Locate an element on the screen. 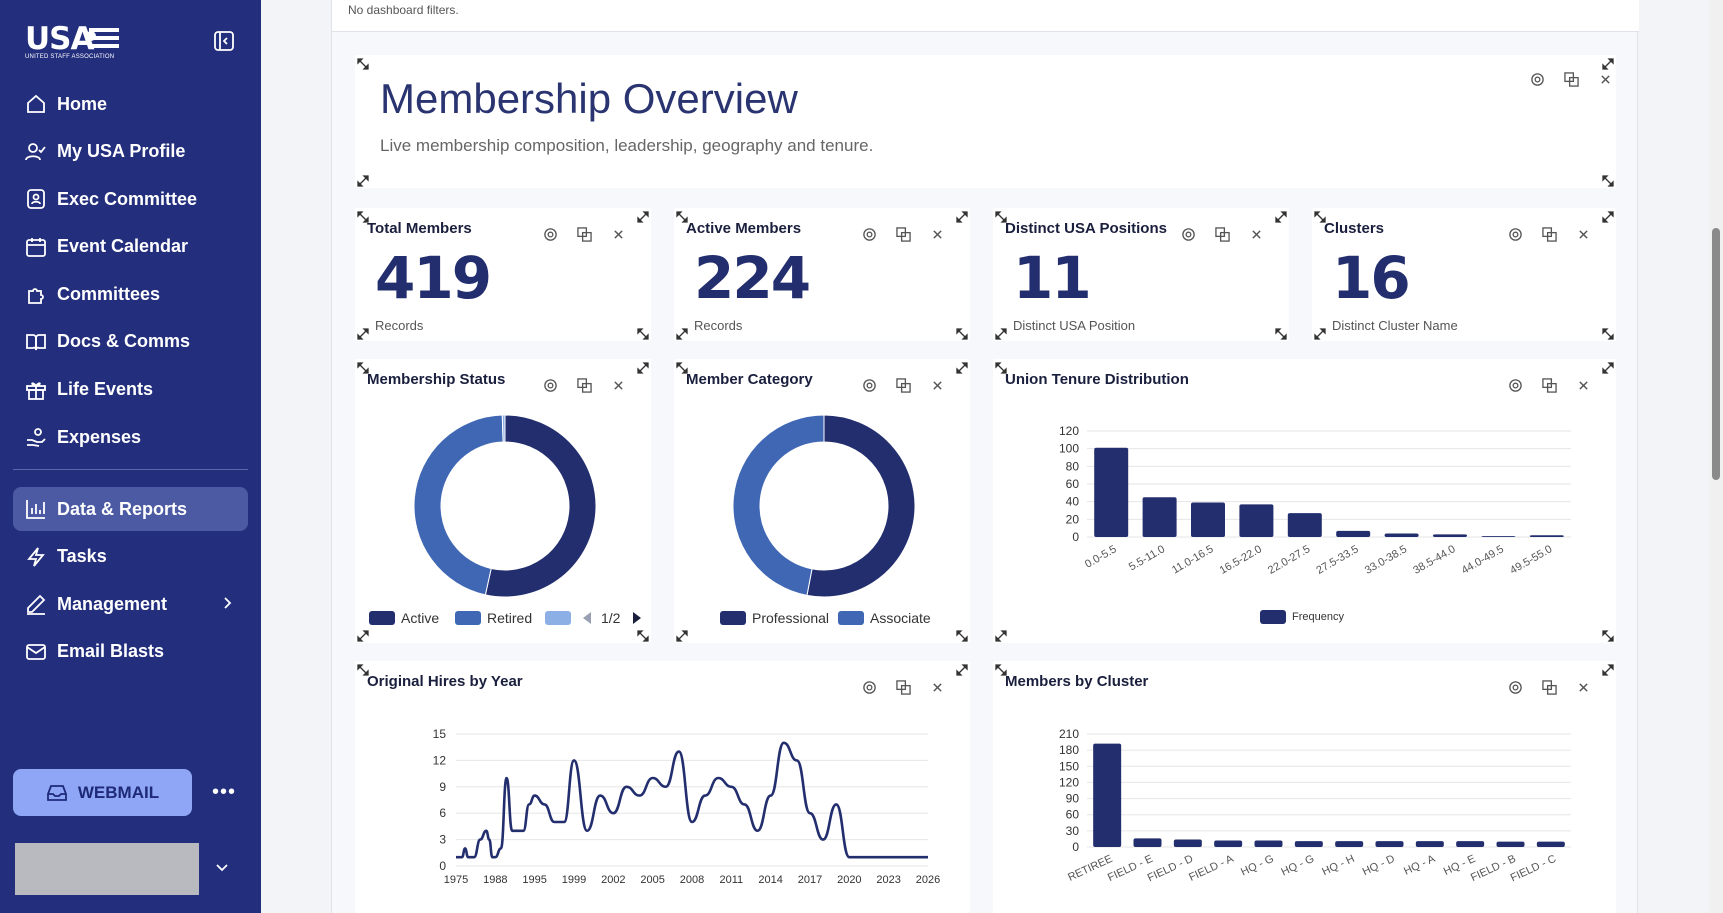 This screenshot has height=913, width=1723. sidebar-item-exec-committee: Exec Committee is located at coordinates (130, 199).